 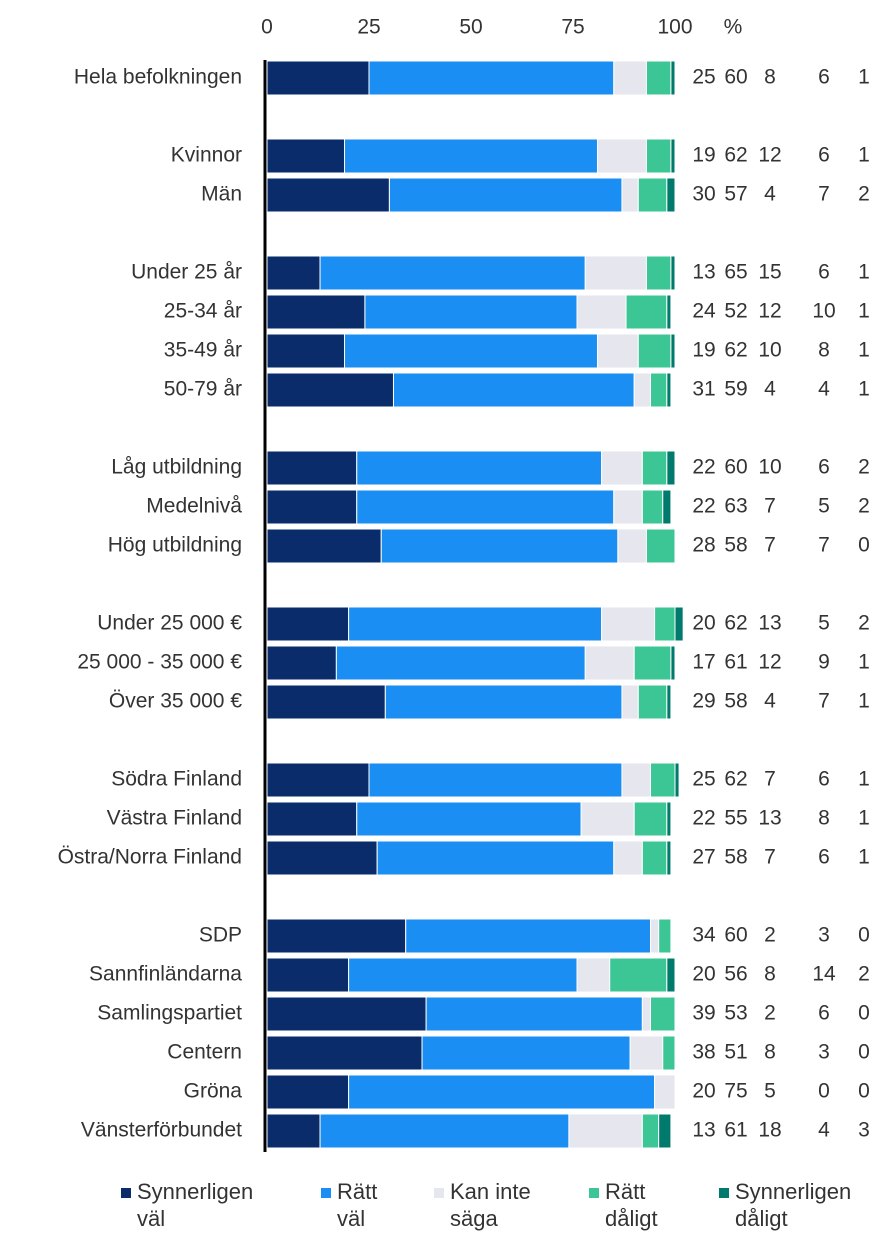 What do you see at coordinates (165, 974) in the screenshot?
I see `category-label: Sannfinländarna` at bounding box center [165, 974].